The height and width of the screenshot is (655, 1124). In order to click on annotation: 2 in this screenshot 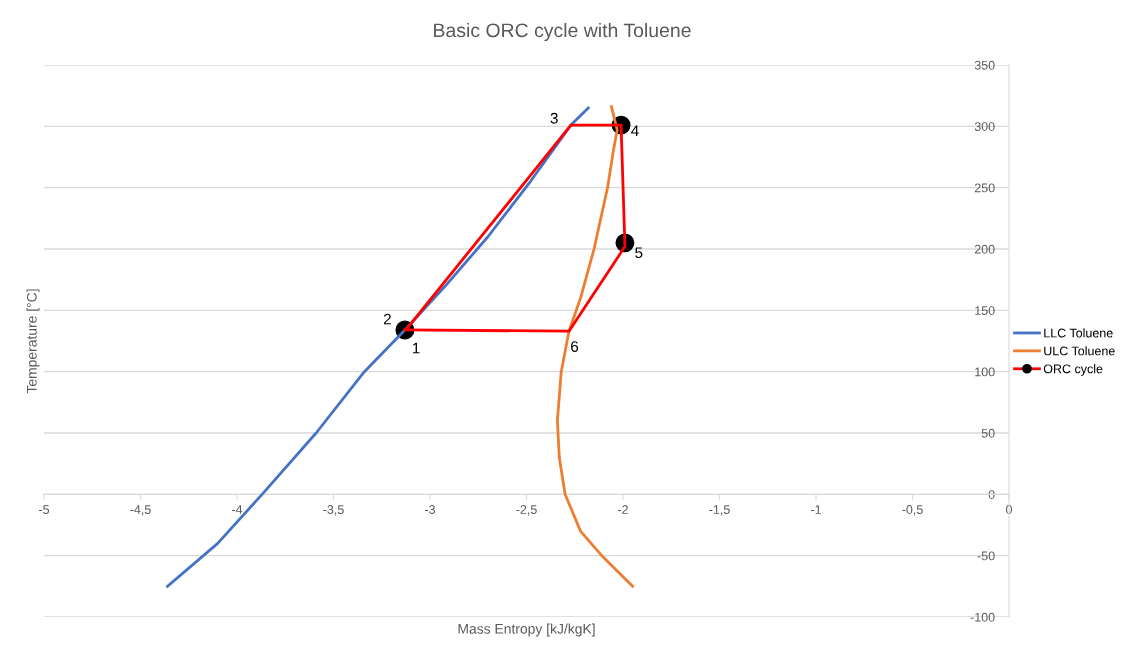, I will do `click(387, 319)`.